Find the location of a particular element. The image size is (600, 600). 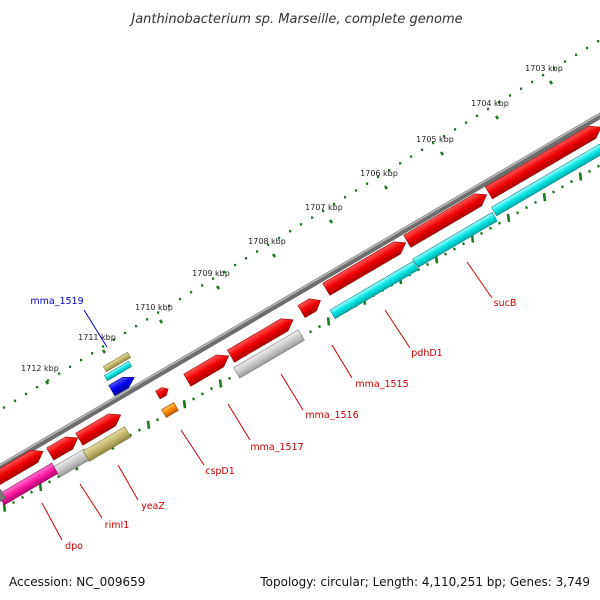

gene-label: sucB is located at coordinates (505, 303).